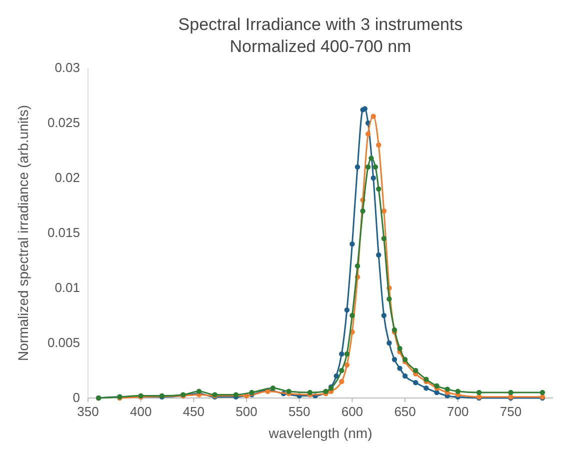 The width and height of the screenshot is (578, 459). What do you see at coordinates (23, 233) in the screenshot?
I see `y-axis-title: Normalized spectral irradiance (arb.units)` at bounding box center [23, 233].